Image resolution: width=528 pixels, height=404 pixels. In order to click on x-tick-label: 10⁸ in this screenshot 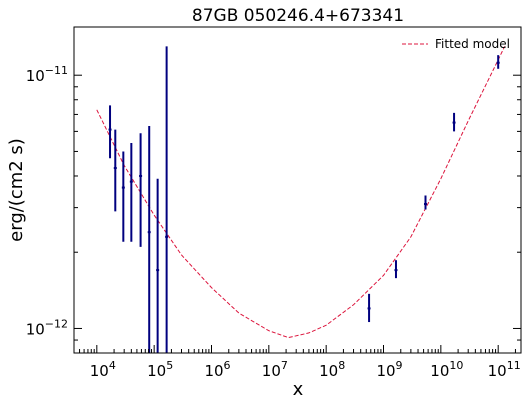, I will do `click(332, 369)`.